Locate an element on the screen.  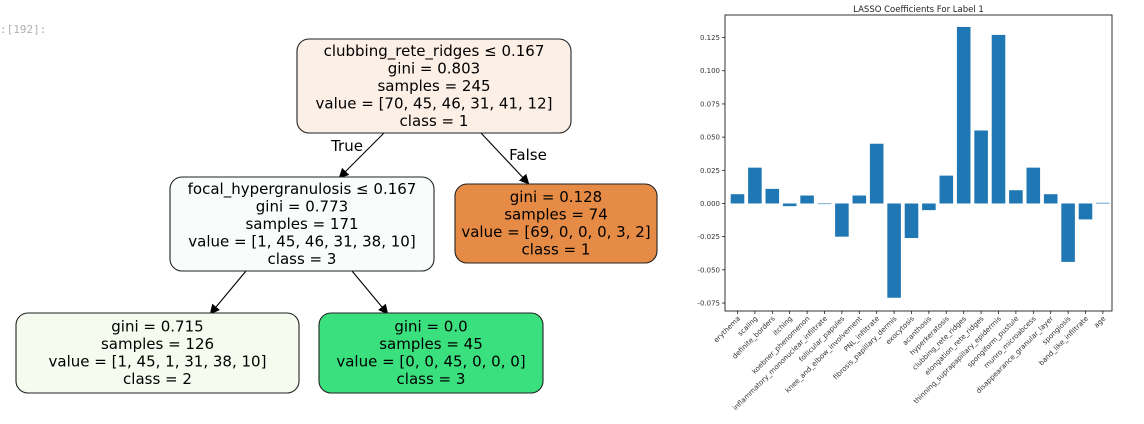
y-tick-label: 0.100 is located at coordinates (710, 71).